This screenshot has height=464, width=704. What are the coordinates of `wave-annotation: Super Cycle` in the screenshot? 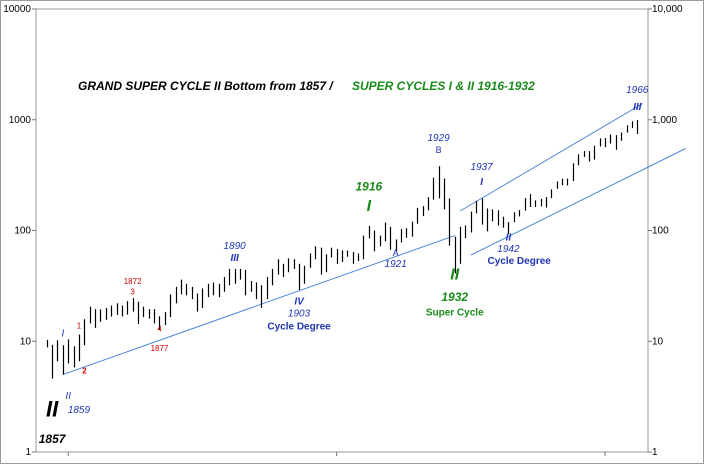 It's located at (455, 313).